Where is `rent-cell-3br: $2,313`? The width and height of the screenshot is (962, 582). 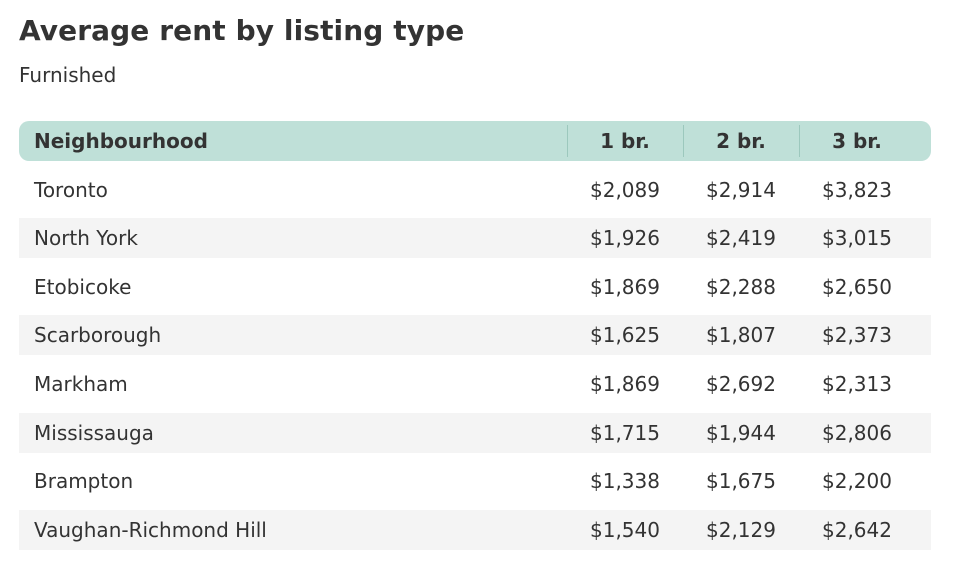 rent-cell-3br: $2,313 is located at coordinates (857, 383).